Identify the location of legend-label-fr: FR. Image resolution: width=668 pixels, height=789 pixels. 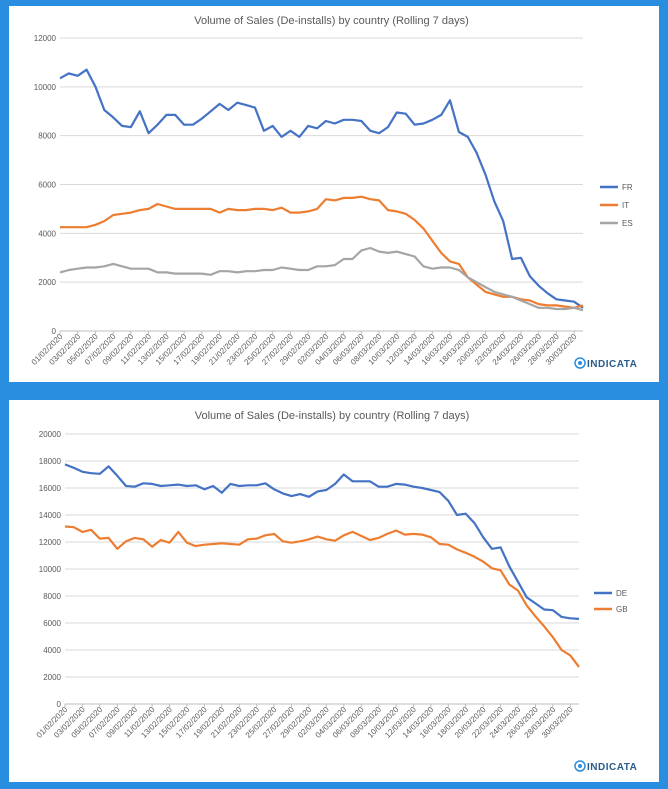
(627, 187).